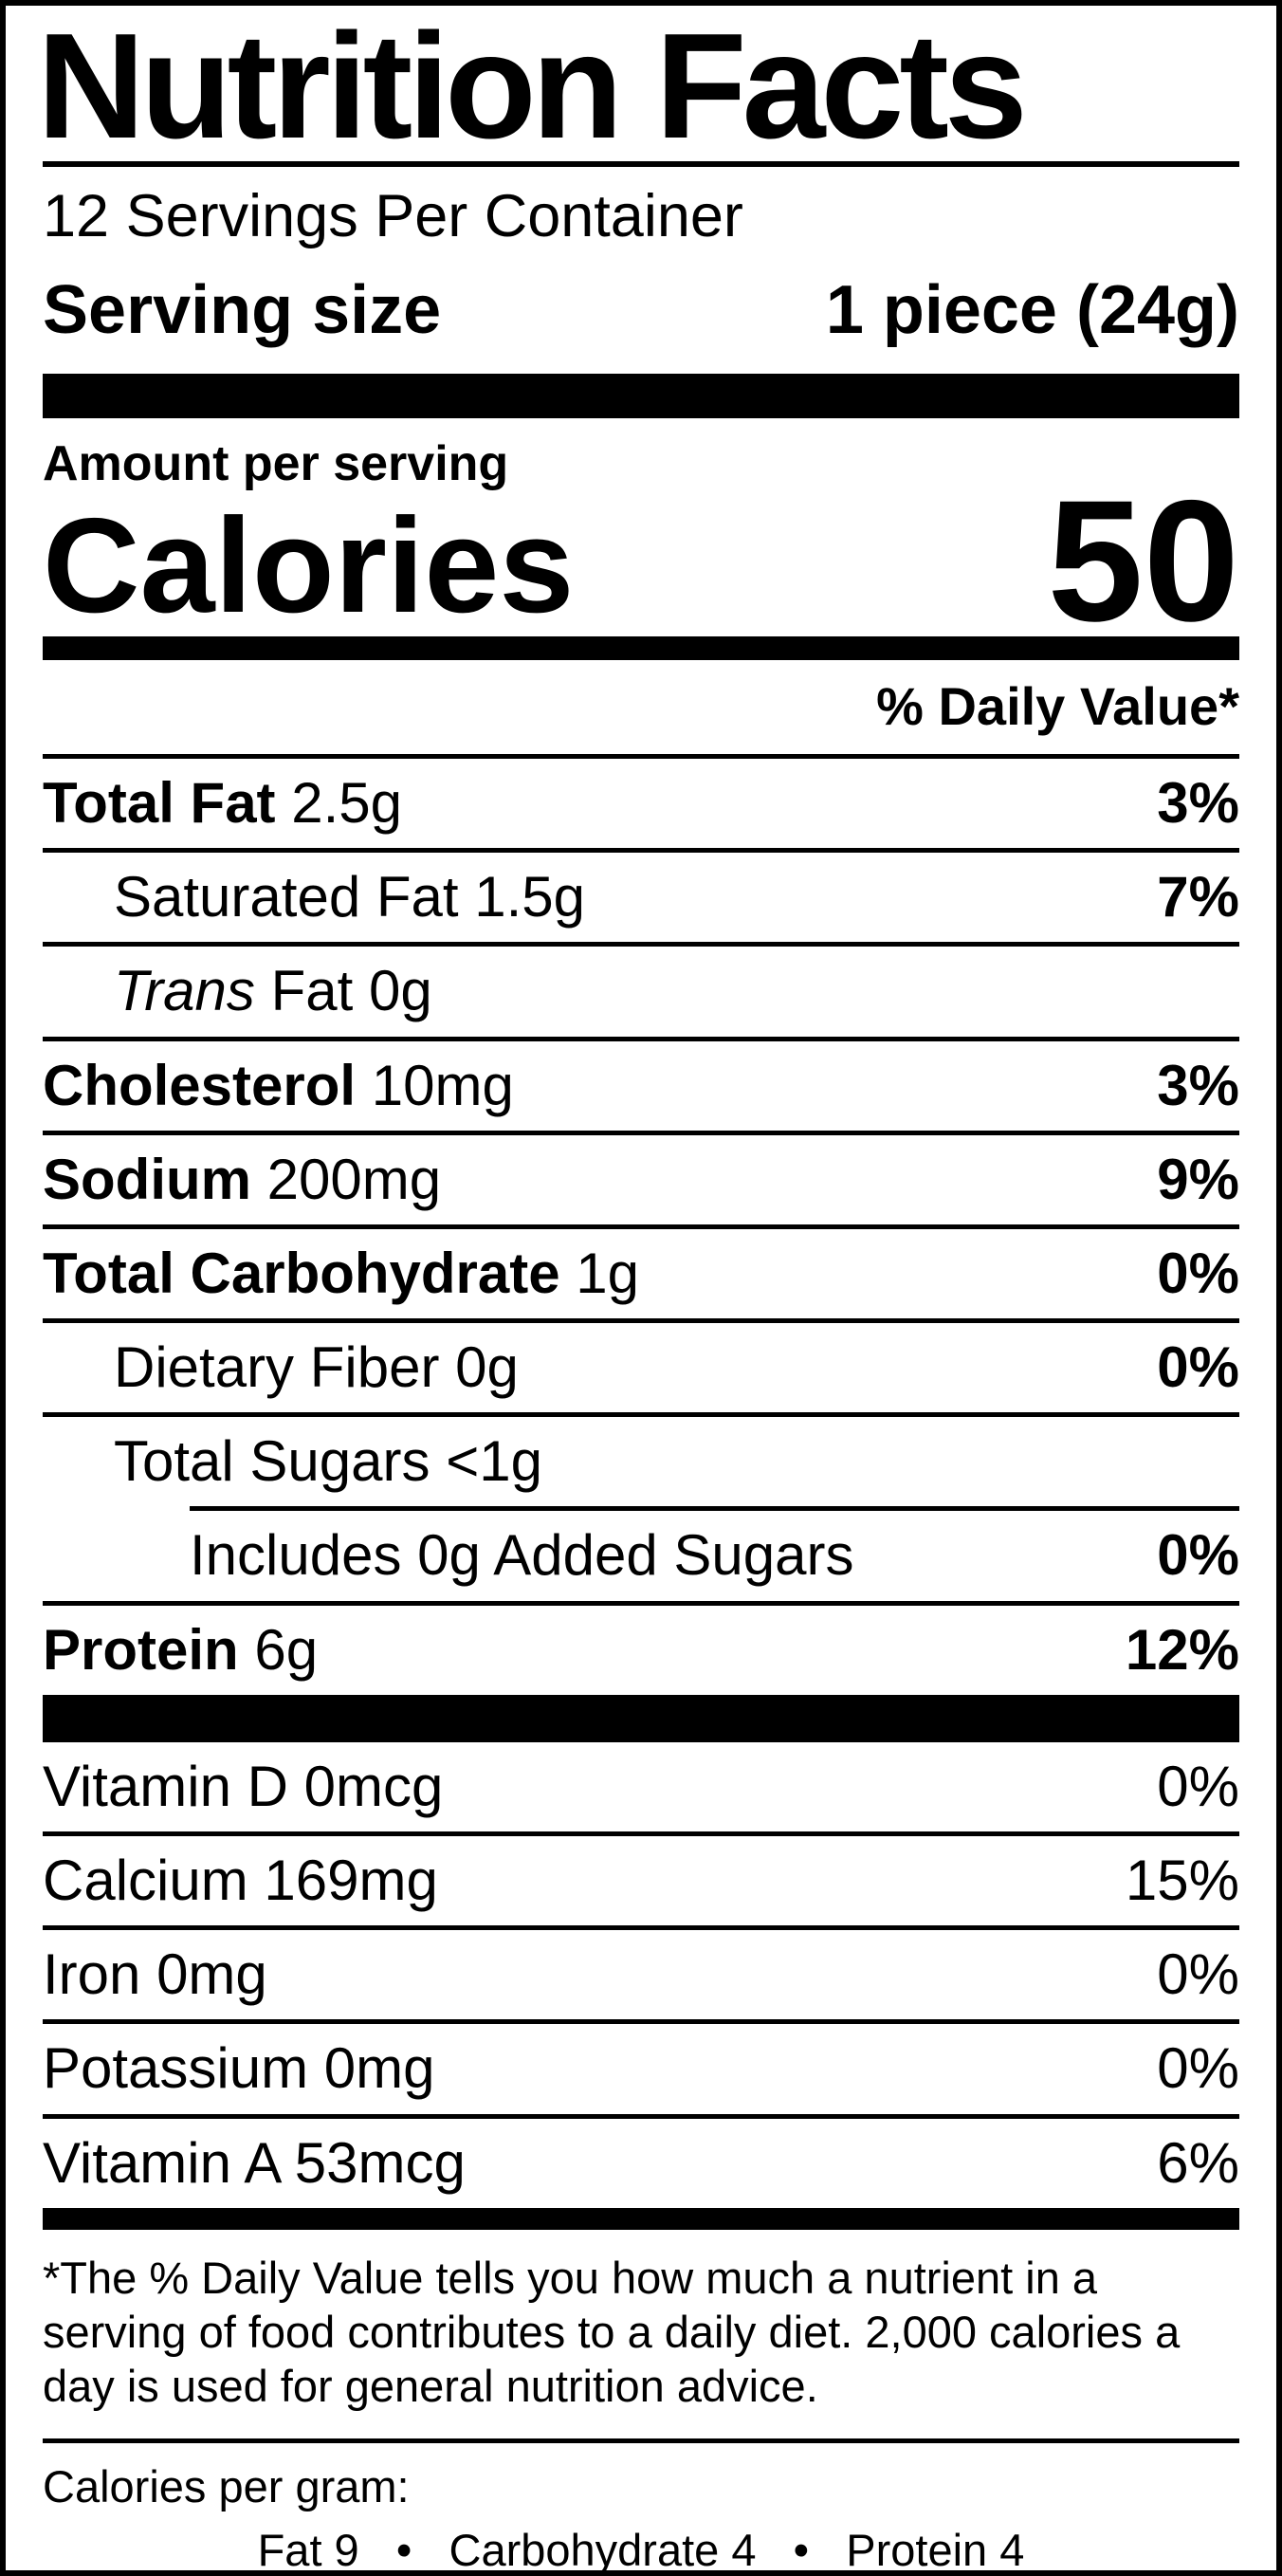  Describe the element at coordinates (608, 1273) in the screenshot. I see `nutrient-amount: 1g` at that location.